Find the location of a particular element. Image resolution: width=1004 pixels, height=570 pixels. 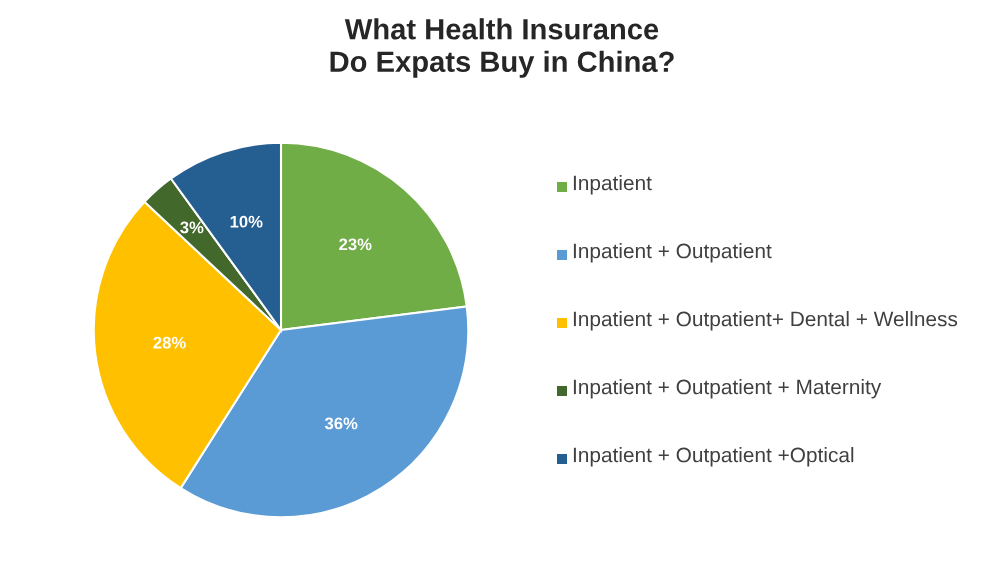

legend-label: Inpatient + Outpatient+ Dental + Wellness is located at coordinates (765, 321).